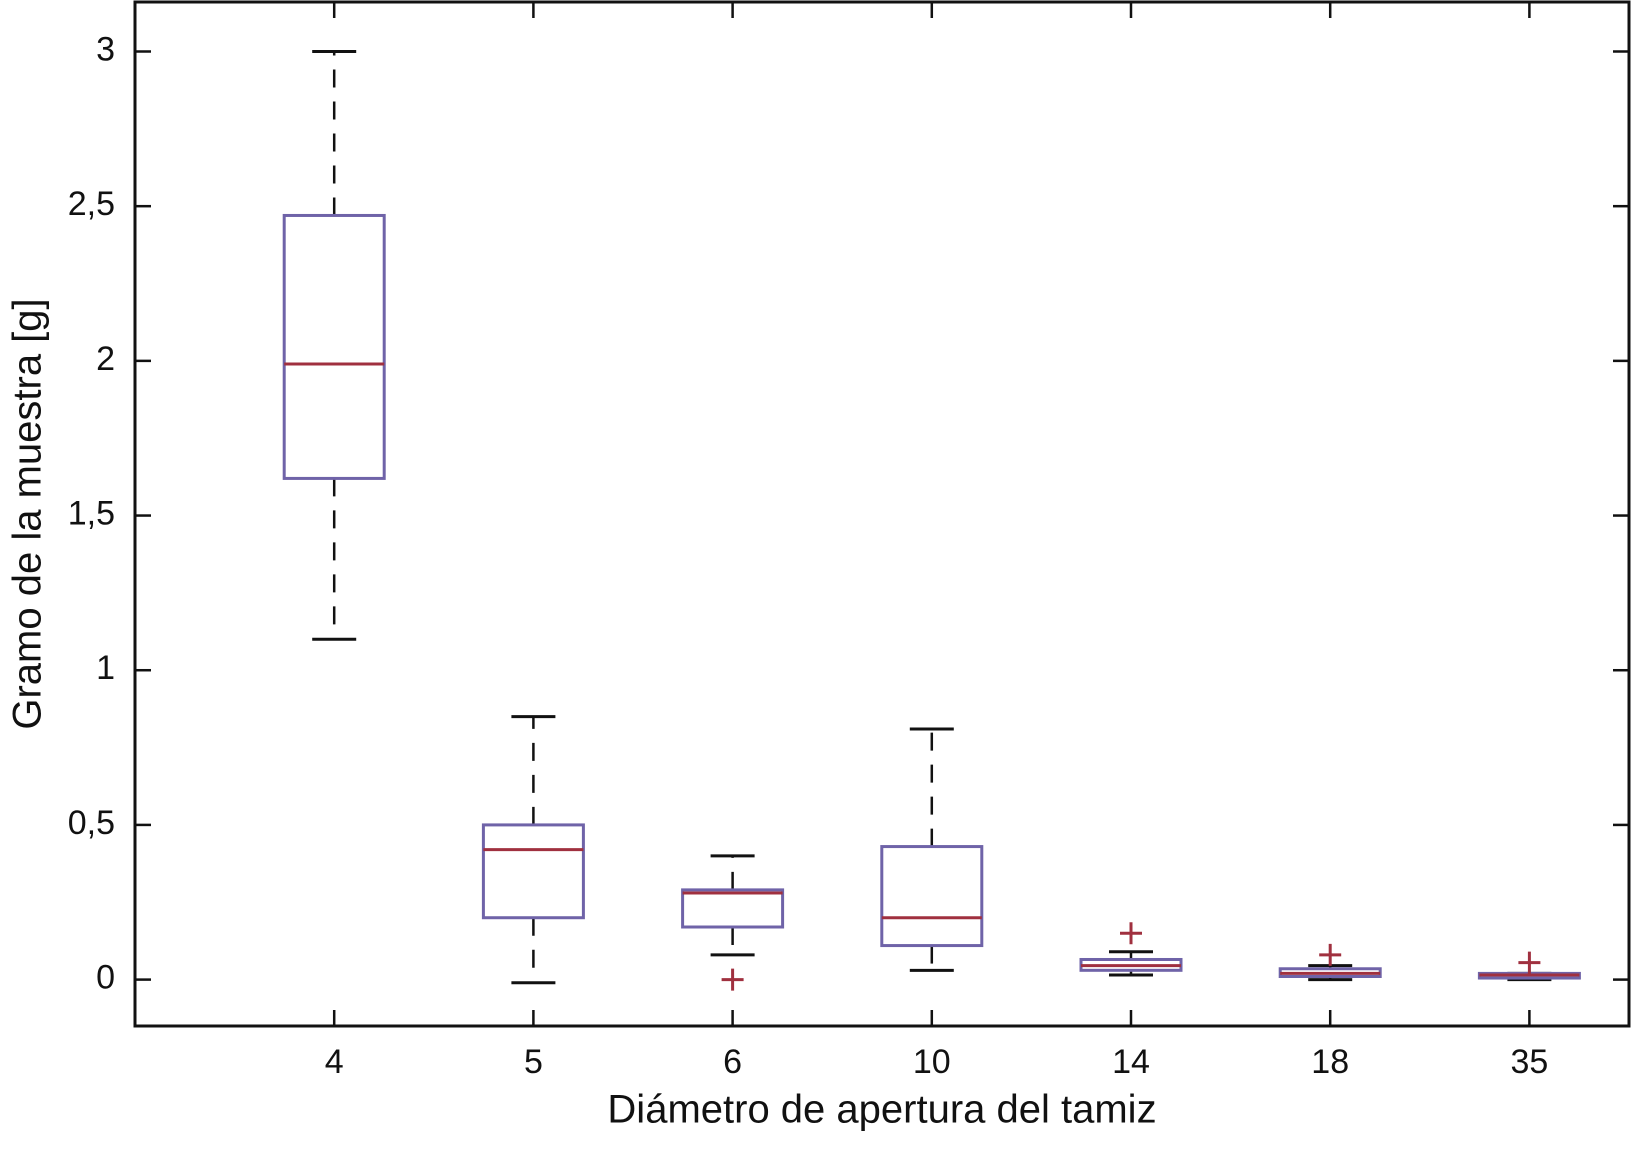  Describe the element at coordinates (105, 49) in the screenshot. I see `y-tick-label: 3` at that location.